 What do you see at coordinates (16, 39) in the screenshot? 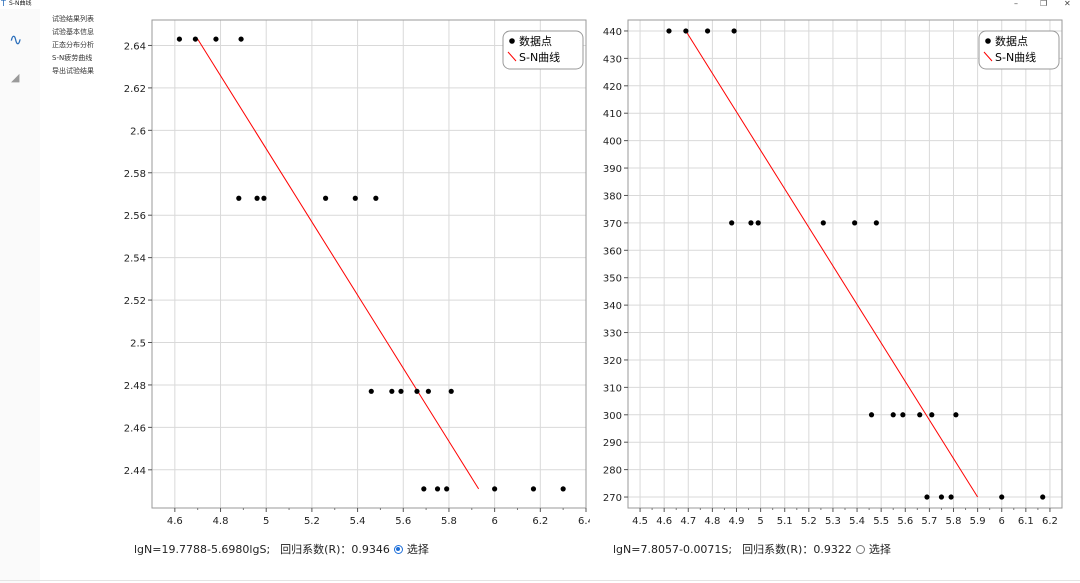
I see `wave-icon: ∿` at bounding box center [16, 39].